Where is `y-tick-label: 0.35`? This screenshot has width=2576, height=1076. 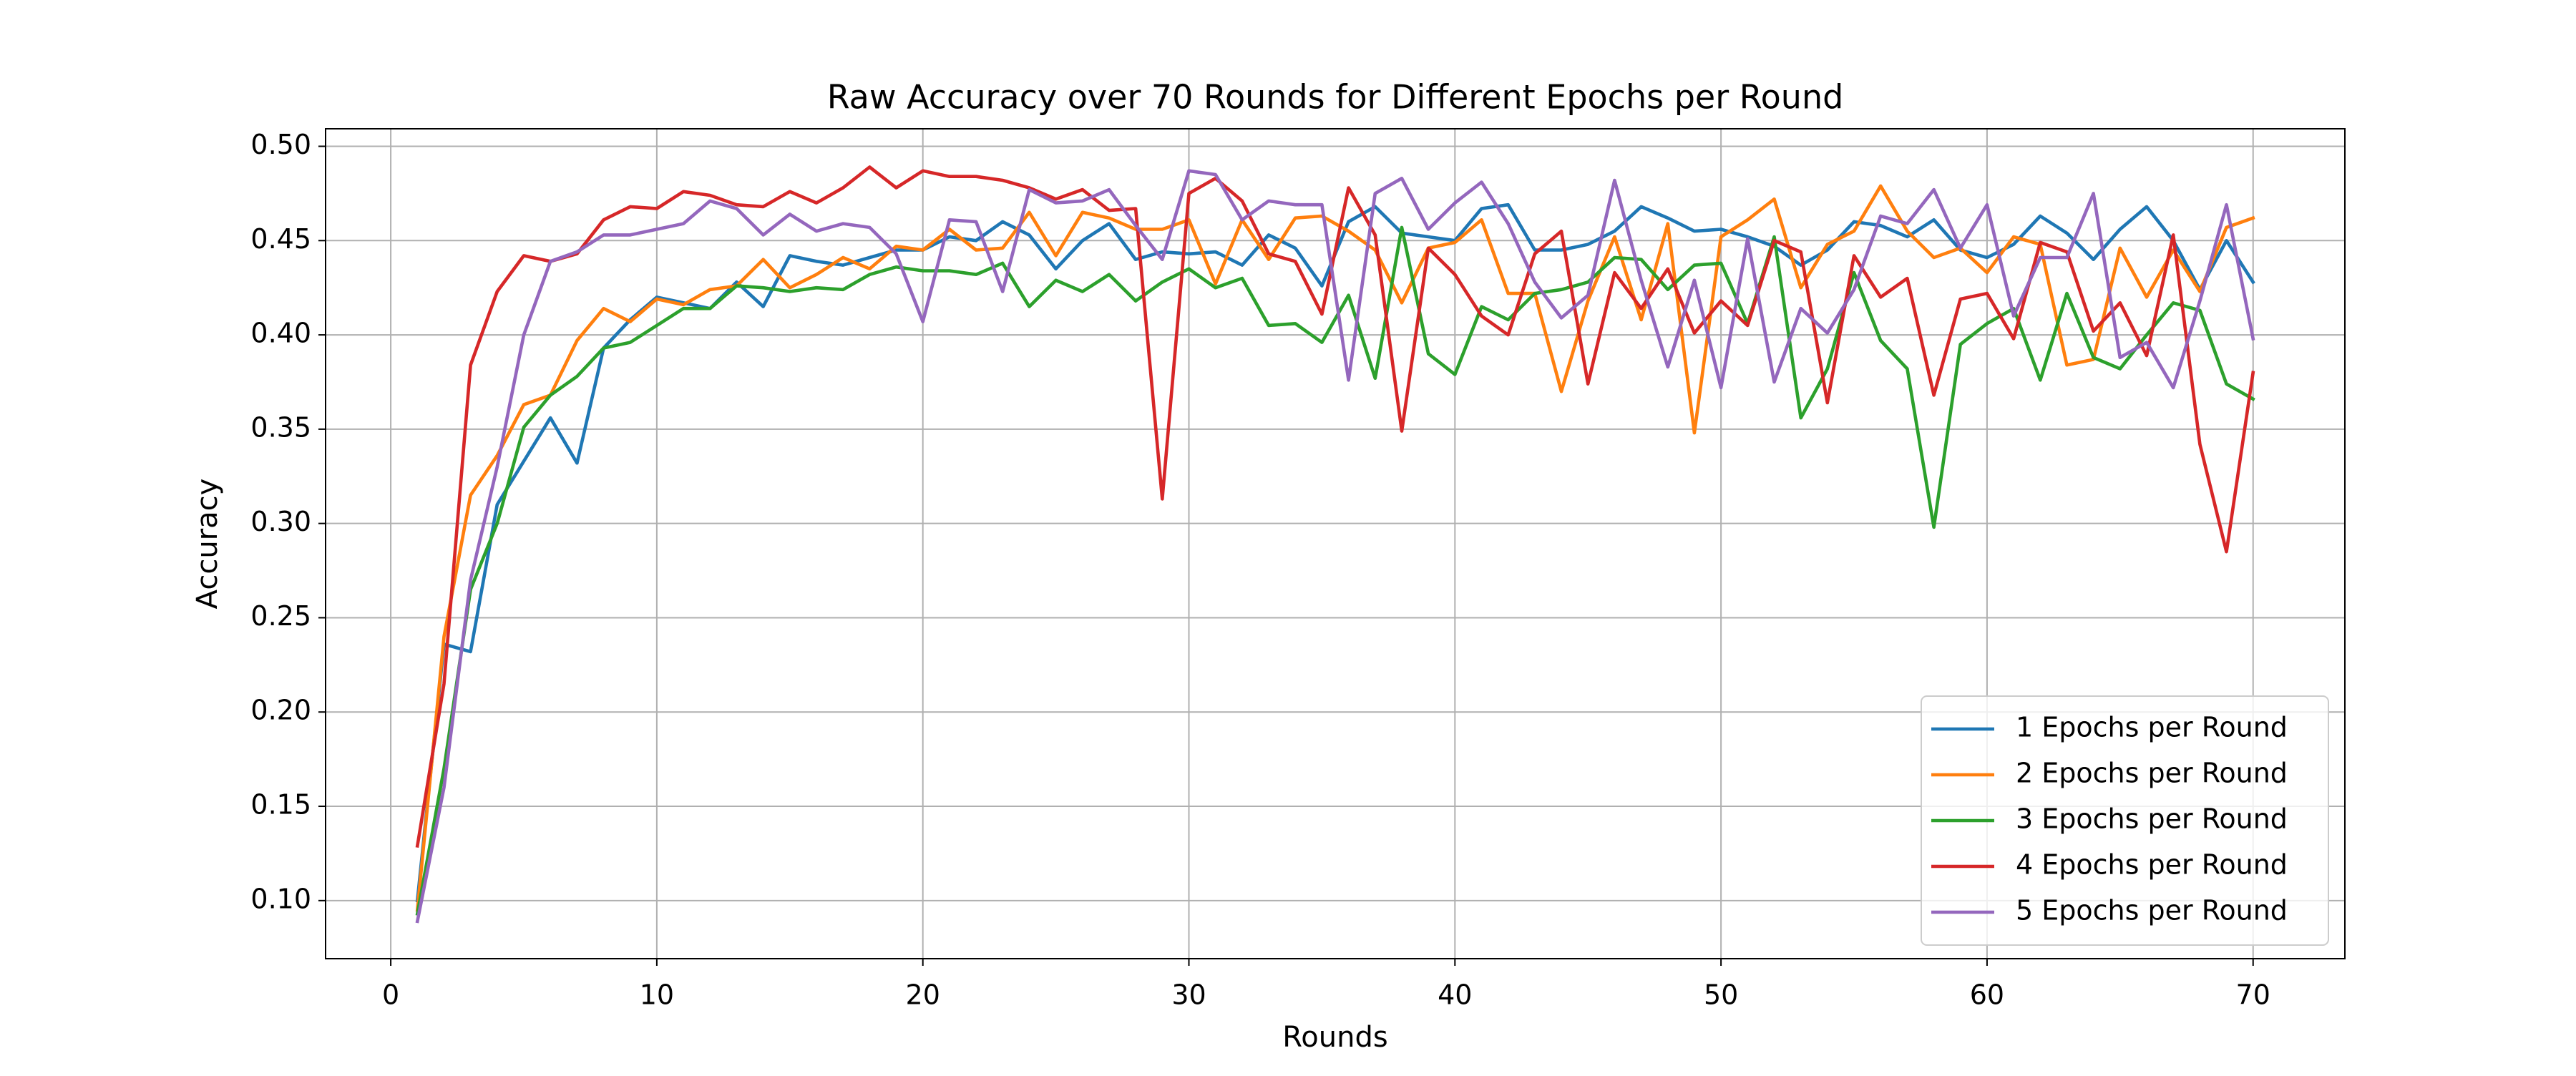
y-tick-label: 0.35 is located at coordinates (280, 427).